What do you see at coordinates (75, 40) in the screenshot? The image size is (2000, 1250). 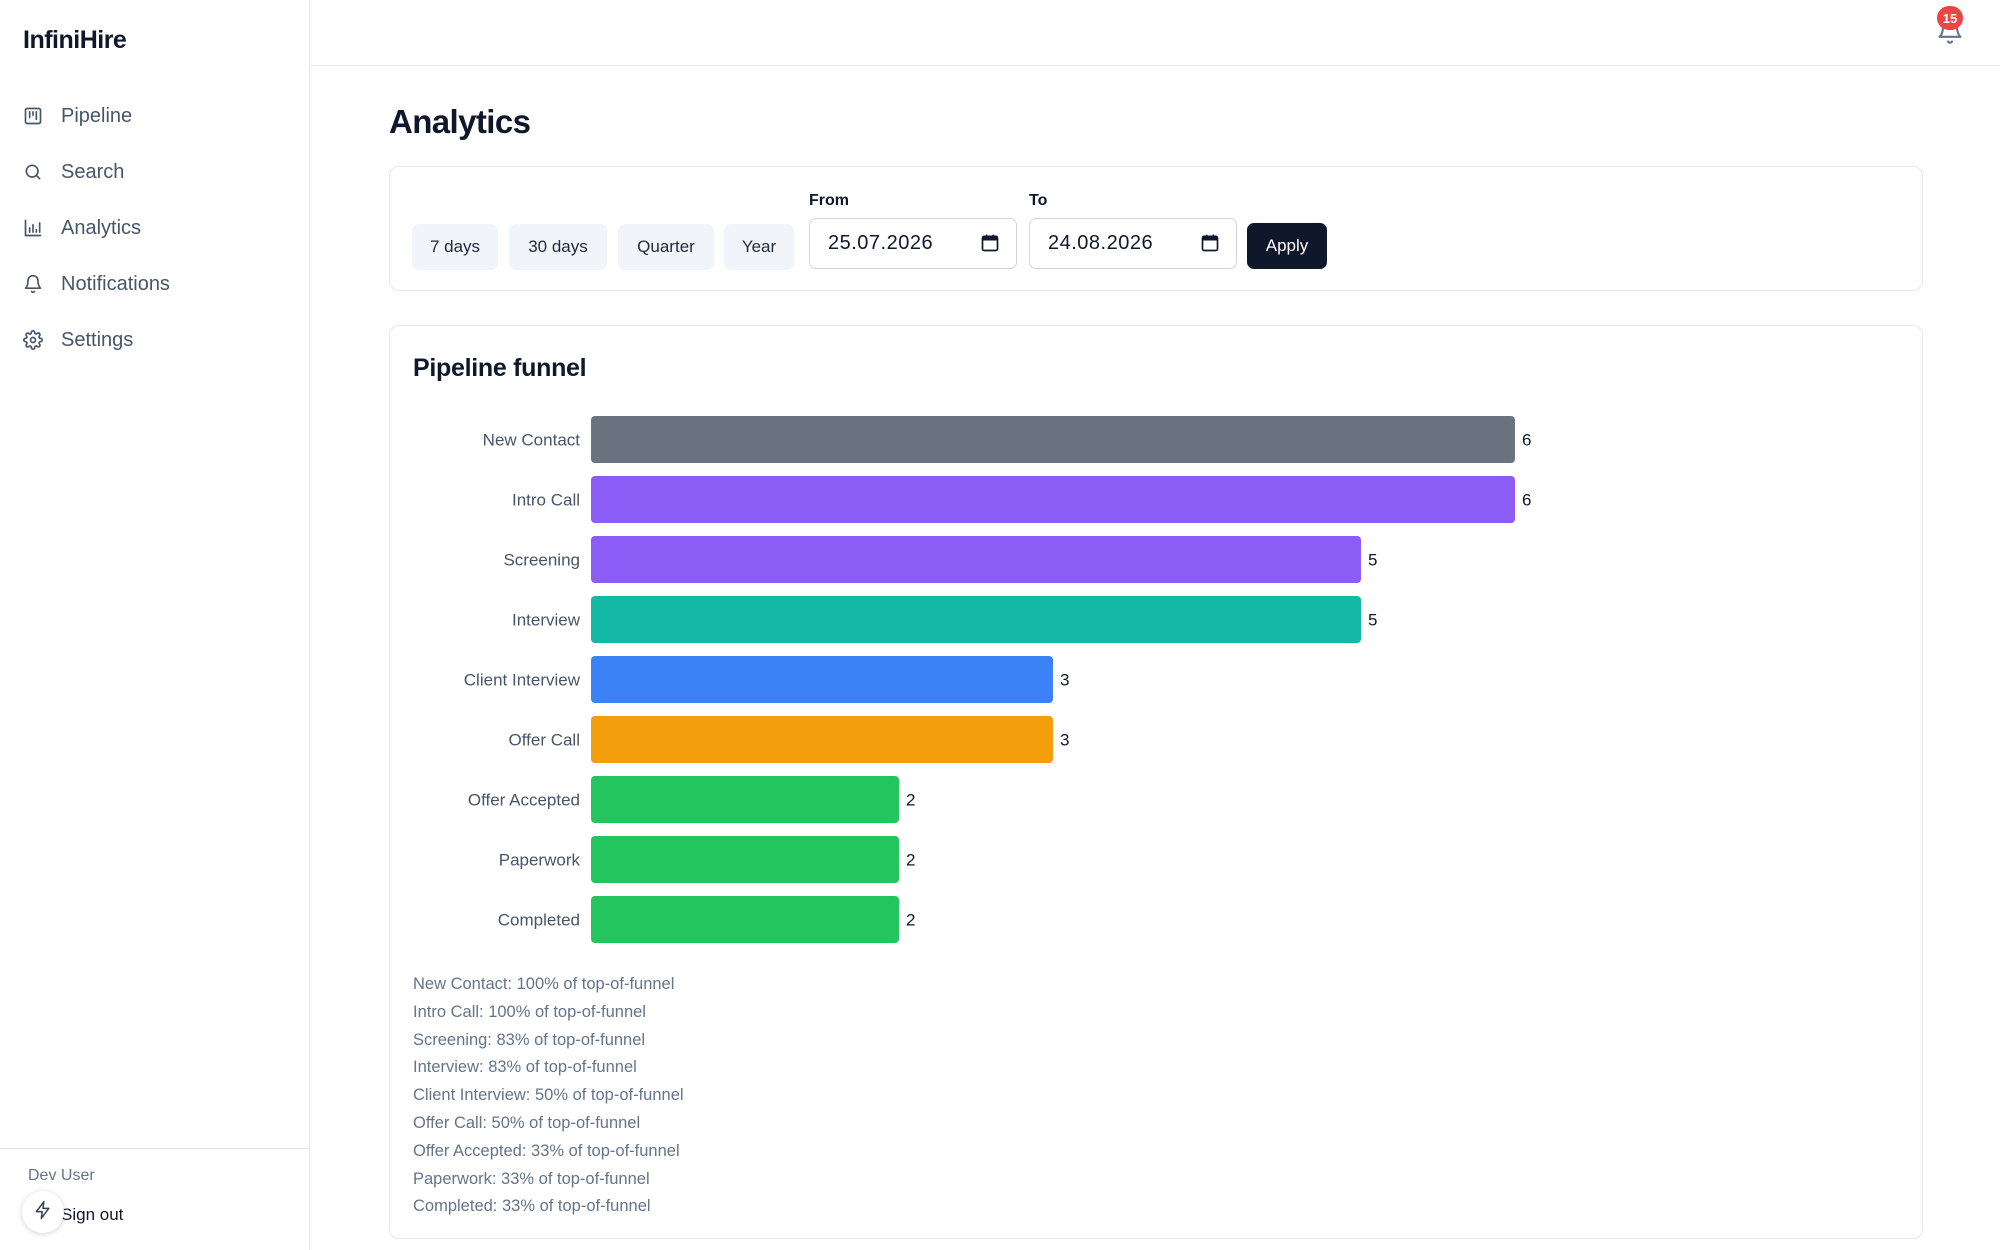 I see `brand-logo: InfiniHire` at bounding box center [75, 40].